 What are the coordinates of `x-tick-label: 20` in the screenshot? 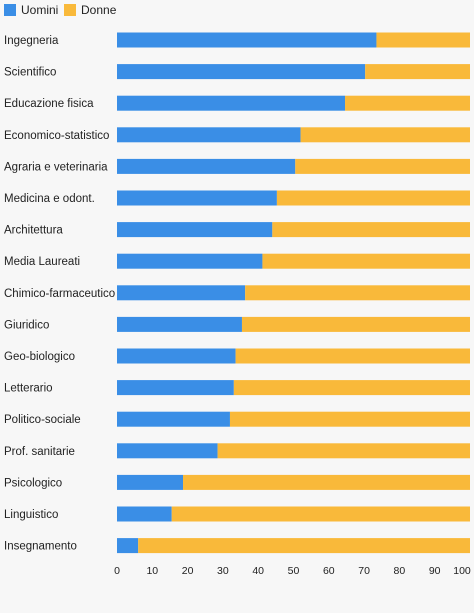 It's located at (188, 571).